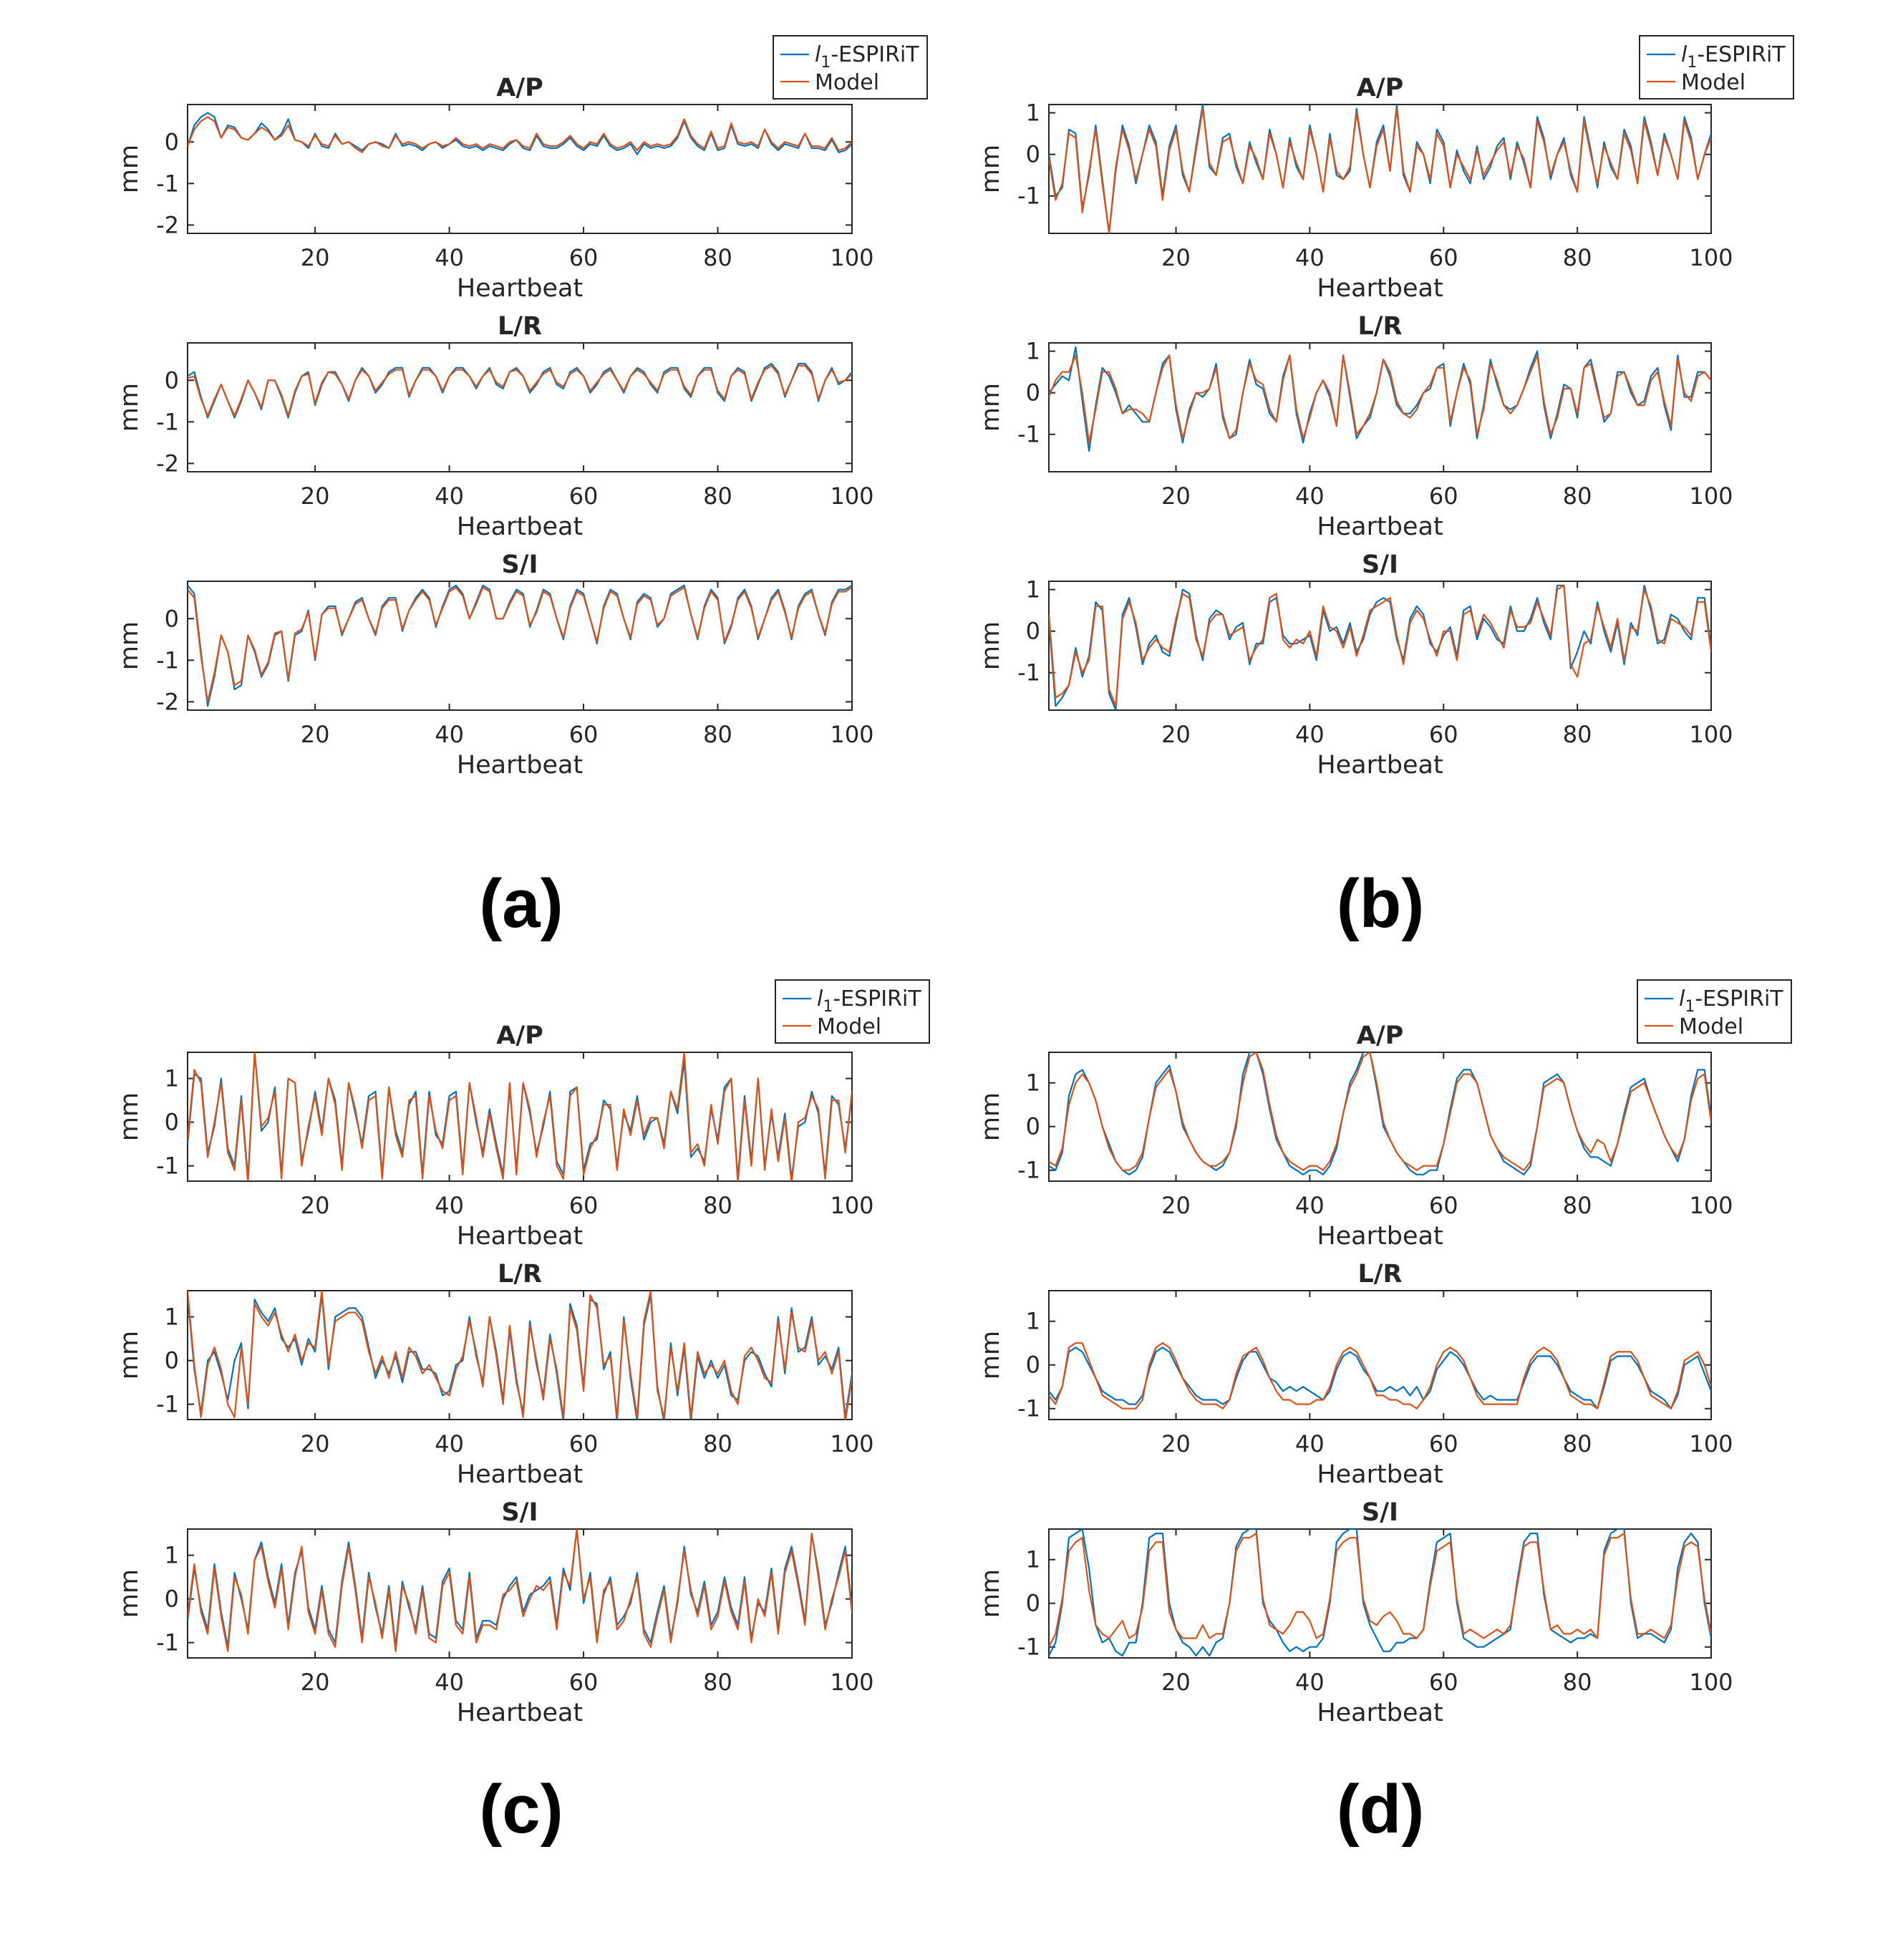 The width and height of the screenshot is (1893, 1960). I want to click on subplot: 20 40 60 80 100 0 -1 -2 S/I Heartbeat mm, so click(494, 665).